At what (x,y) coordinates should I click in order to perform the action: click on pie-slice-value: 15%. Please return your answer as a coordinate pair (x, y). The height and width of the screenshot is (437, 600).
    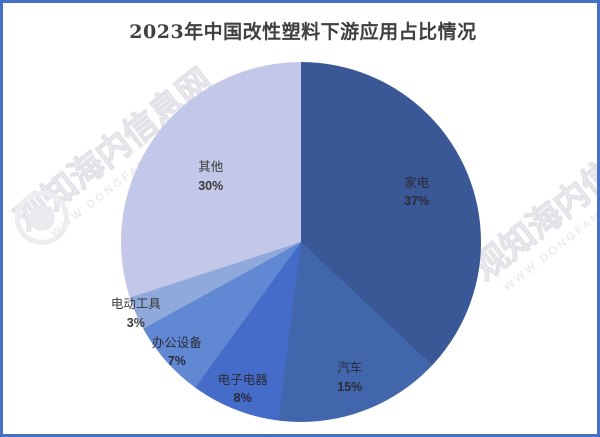
    Looking at the image, I should click on (350, 386).